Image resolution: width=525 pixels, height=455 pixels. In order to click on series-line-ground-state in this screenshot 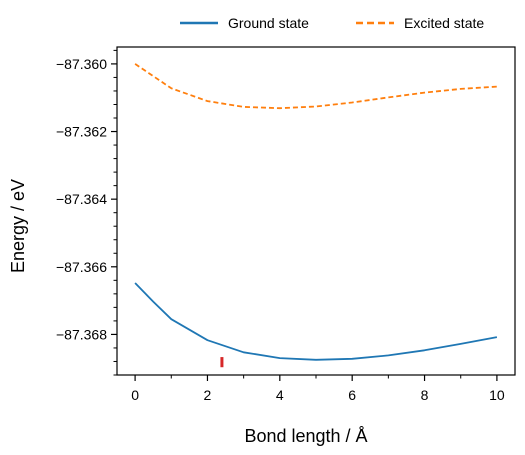, I will do `click(316, 321)`.